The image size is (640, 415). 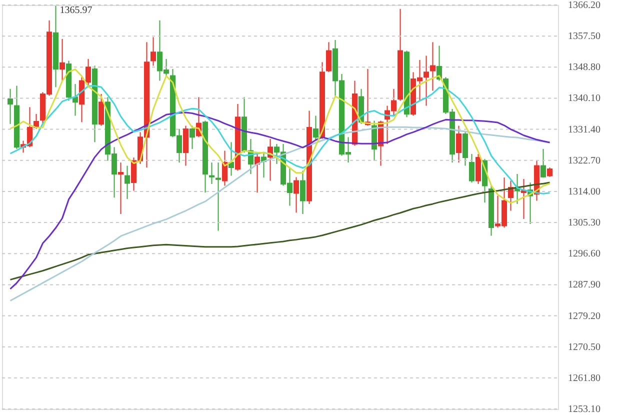 I want to click on y-tick-label: 1287.90, so click(x=584, y=285).